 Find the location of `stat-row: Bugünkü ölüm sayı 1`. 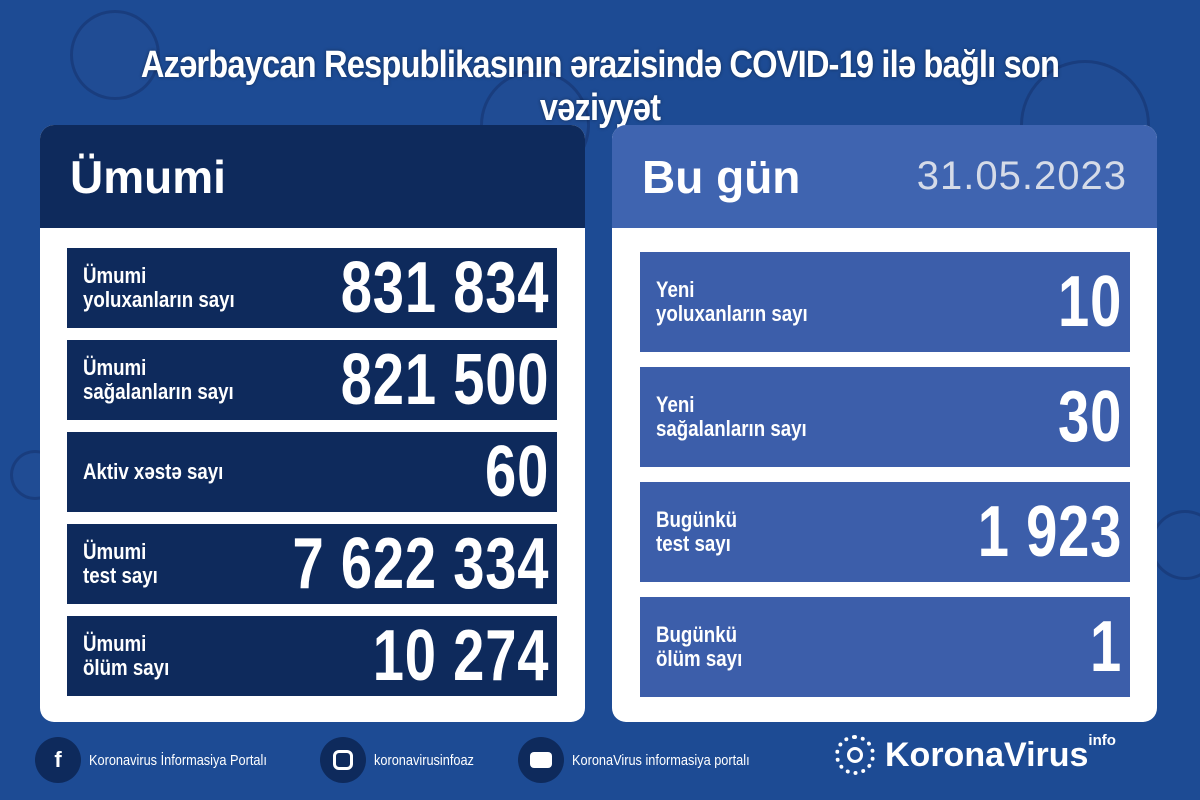

stat-row: Bugünkü ölüm sayı 1 is located at coordinates (885, 647).